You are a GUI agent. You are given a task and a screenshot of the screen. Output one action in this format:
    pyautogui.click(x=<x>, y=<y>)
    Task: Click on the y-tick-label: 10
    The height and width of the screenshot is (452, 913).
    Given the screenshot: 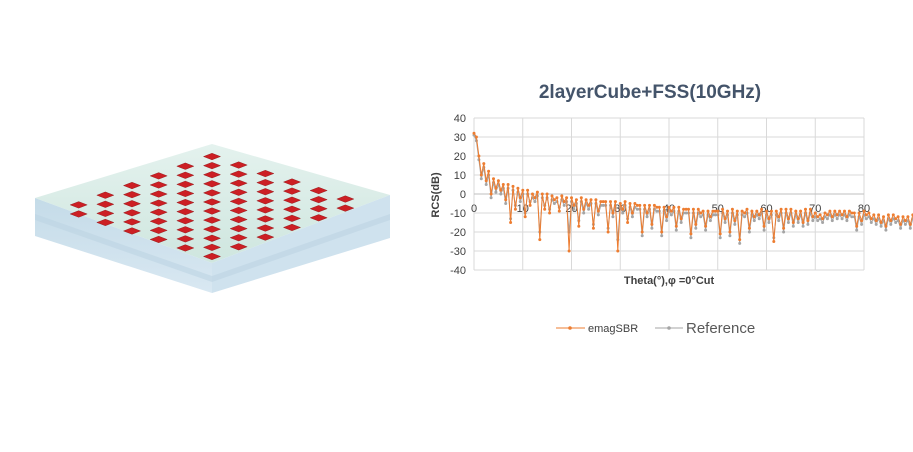 What is the action you would take?
    pyautogui.click(x=460, y=176)
    